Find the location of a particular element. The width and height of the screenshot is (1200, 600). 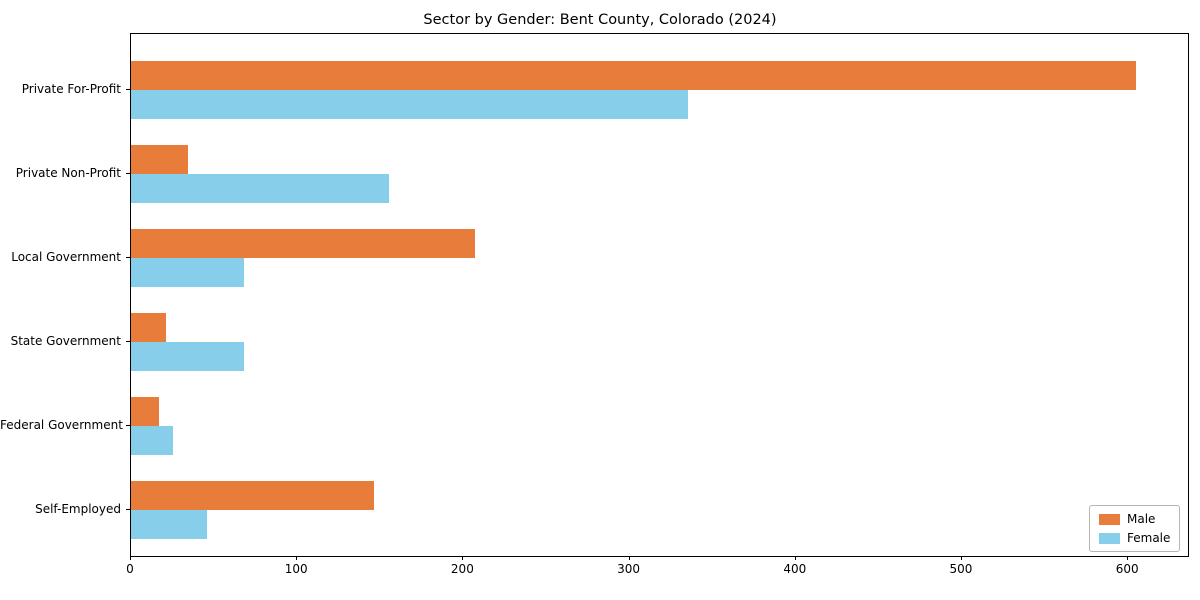

legend-swatch-female is located at coordinates (1109, 538).